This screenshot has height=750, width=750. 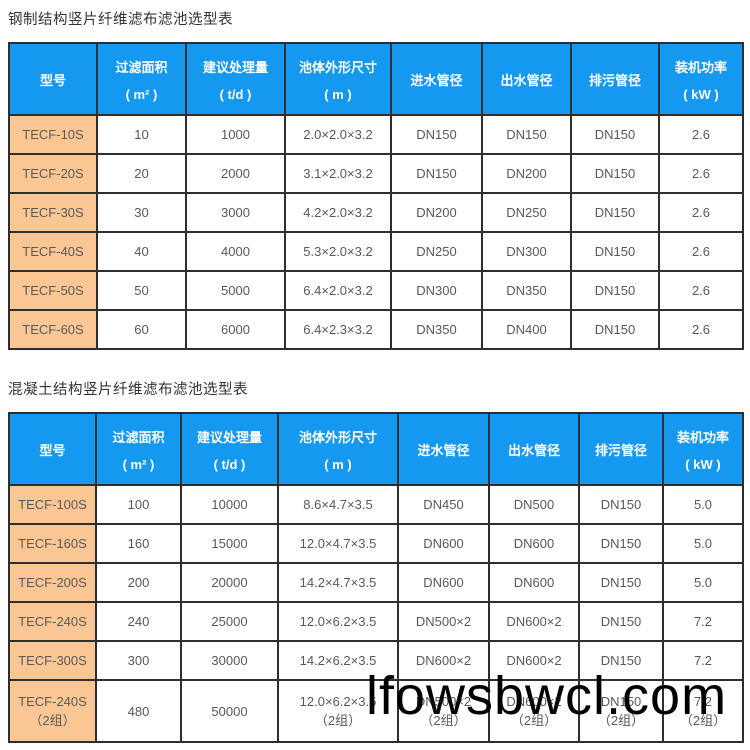 What do you see at coordinates (53, 290) in the screenshot?
I see `model-cell: TECF-50S` at bounding box center [53, 290].